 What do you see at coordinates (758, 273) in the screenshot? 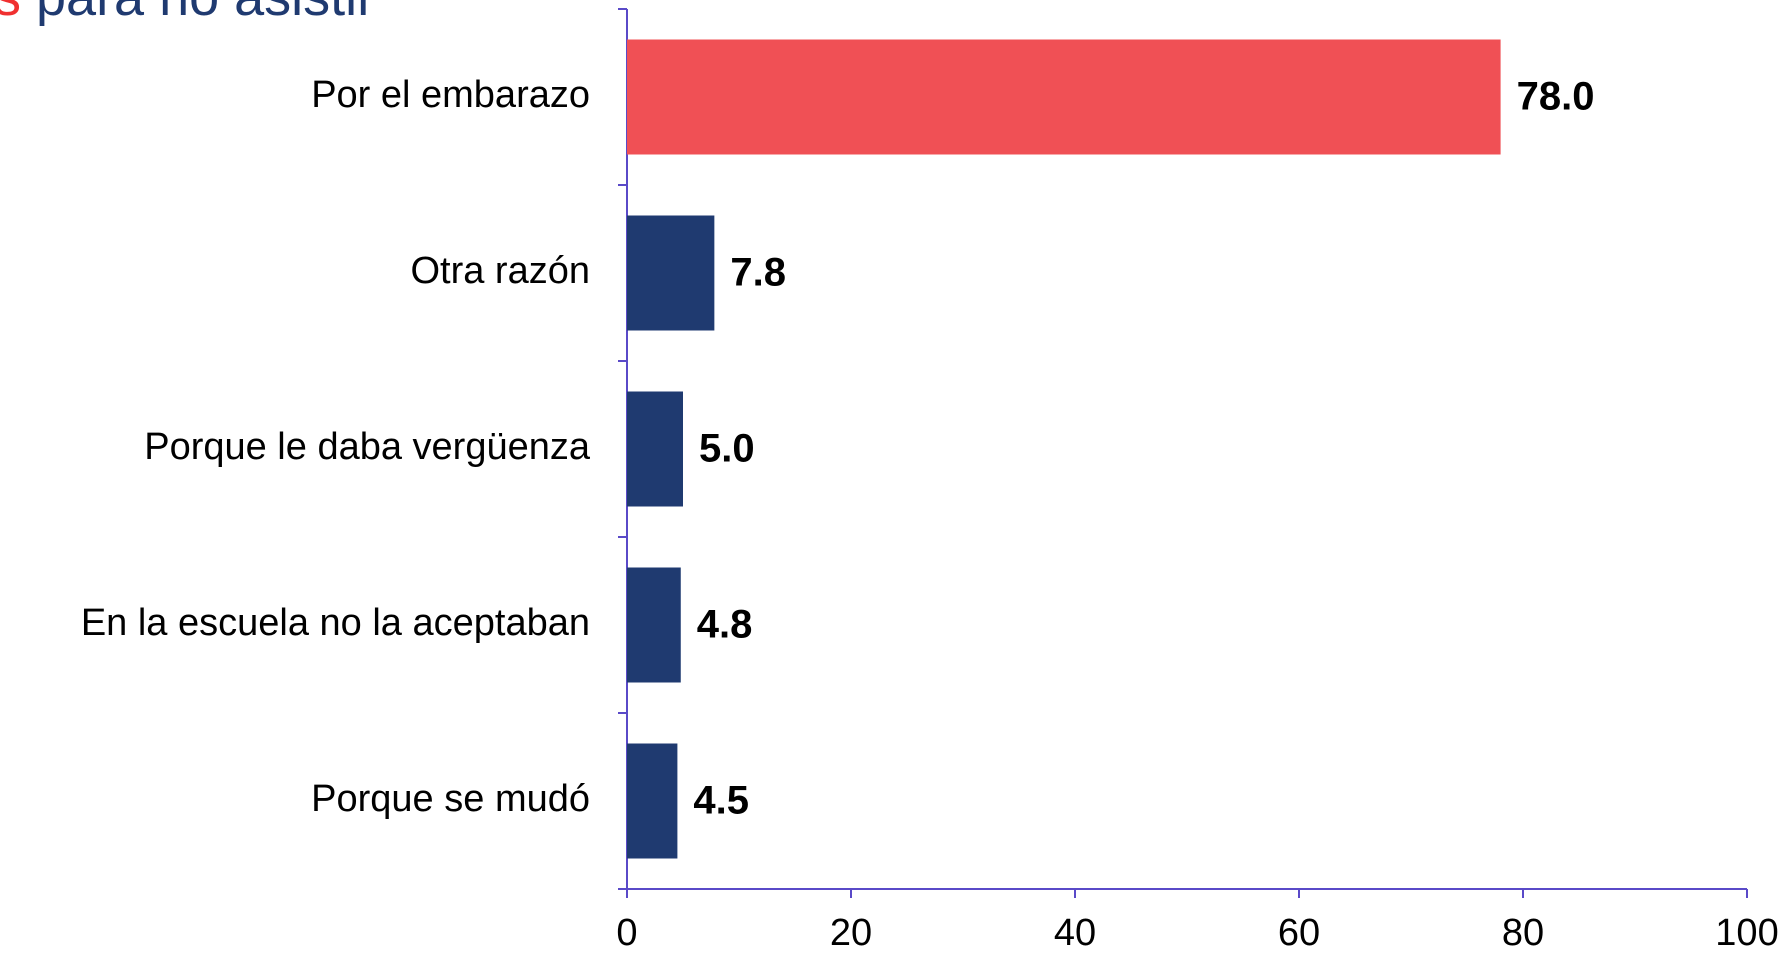
I see `value-label: 7.8` at bounding box center [758, 273].